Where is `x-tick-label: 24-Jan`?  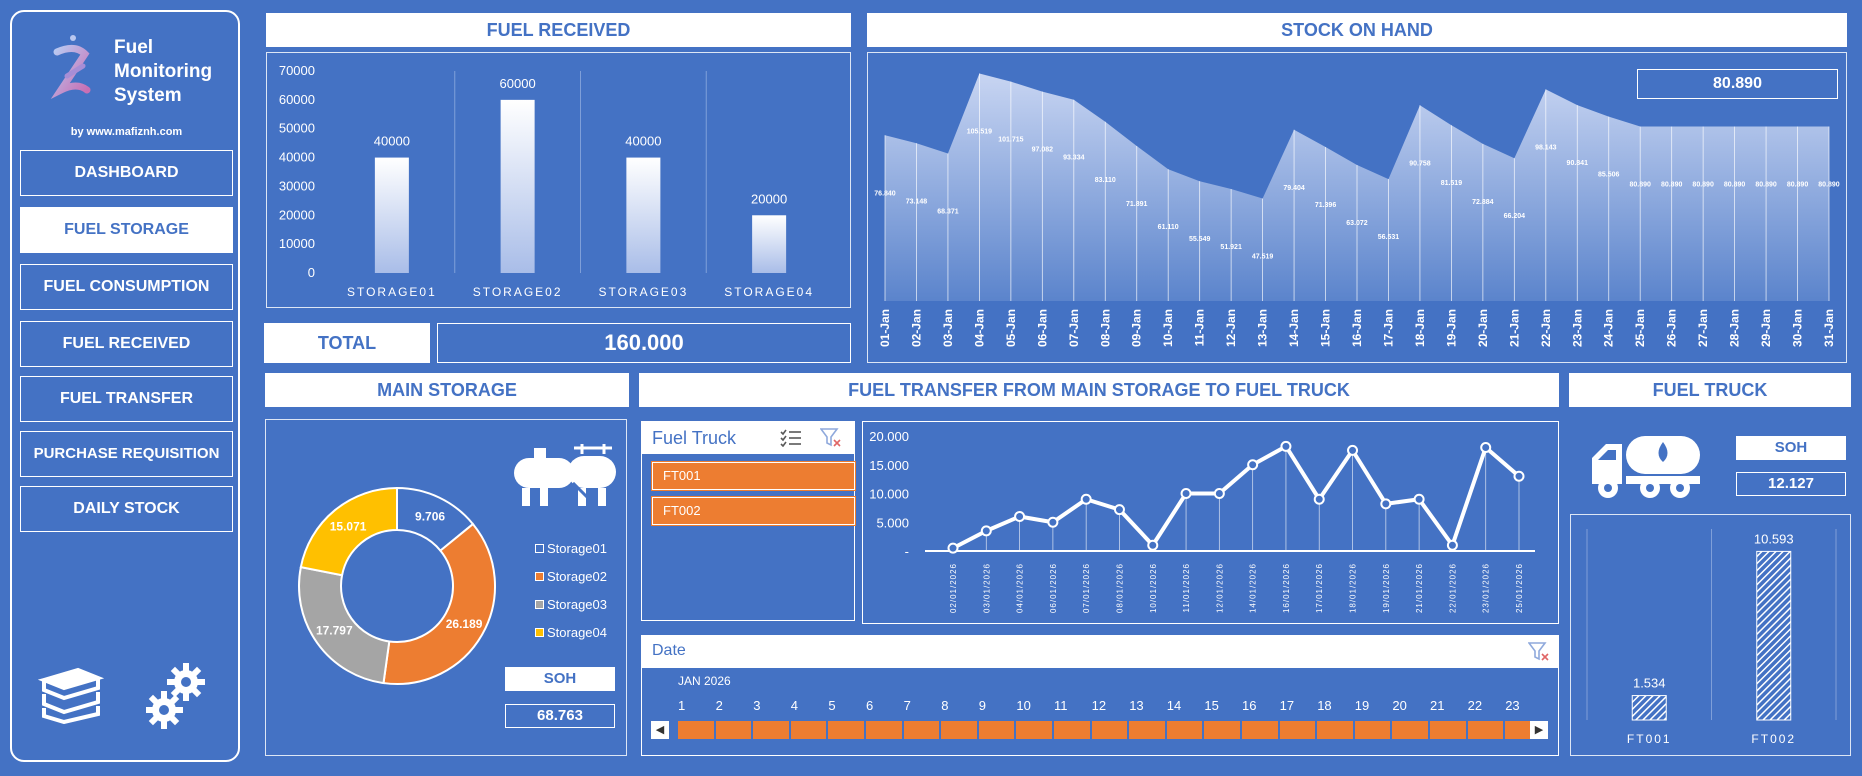
x-tick-label: 24-Jan is located at coordinates (1609, 328).